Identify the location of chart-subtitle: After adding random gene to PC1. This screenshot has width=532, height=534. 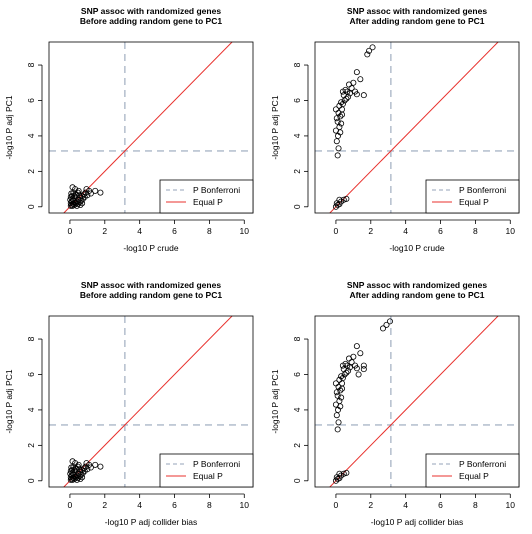
(416, 21).